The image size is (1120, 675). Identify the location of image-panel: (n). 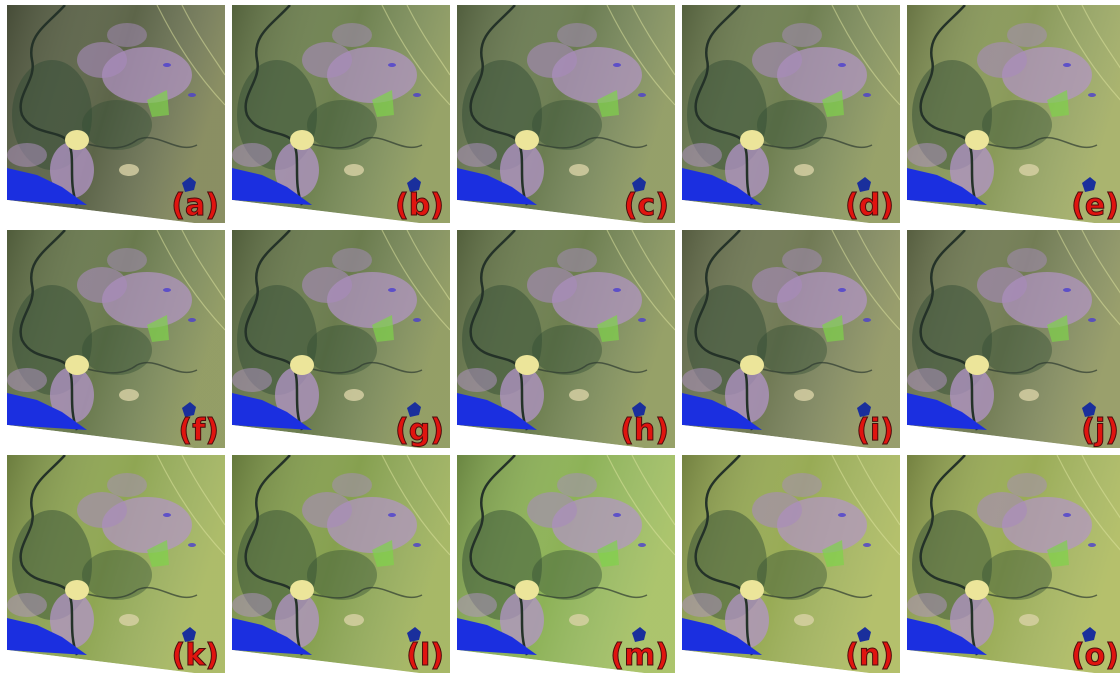
(791, 564).